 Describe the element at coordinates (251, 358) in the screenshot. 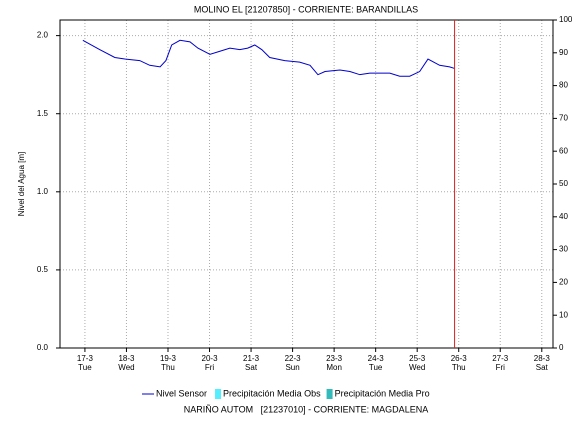

I see `x-tick-label: 21-3` at that location.